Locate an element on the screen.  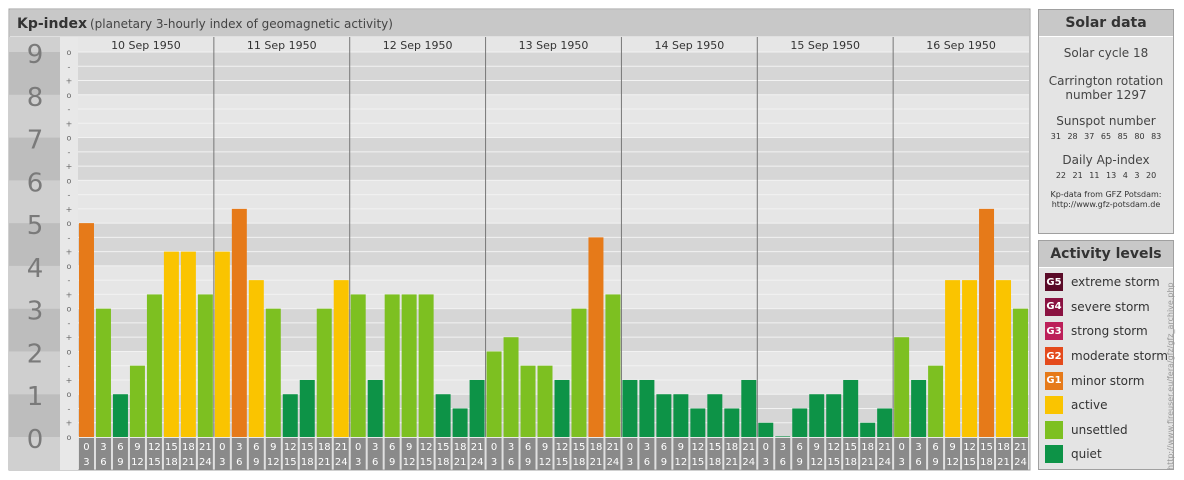
legend-swatch: G2 is located at coordinates (1054, 356).